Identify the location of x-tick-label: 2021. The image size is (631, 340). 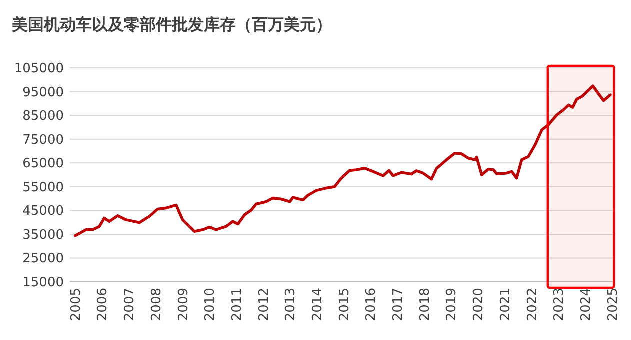
(506, 305).